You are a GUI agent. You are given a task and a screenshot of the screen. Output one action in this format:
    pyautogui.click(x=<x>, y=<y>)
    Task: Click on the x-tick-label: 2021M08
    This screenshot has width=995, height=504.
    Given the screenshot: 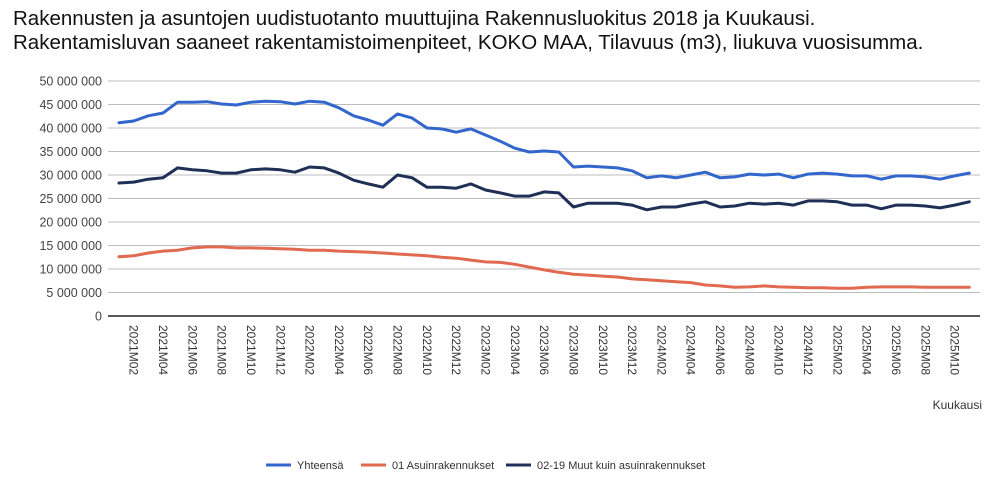 What is the action you would take?
    pyautogui.click(x=222, y=350)
    